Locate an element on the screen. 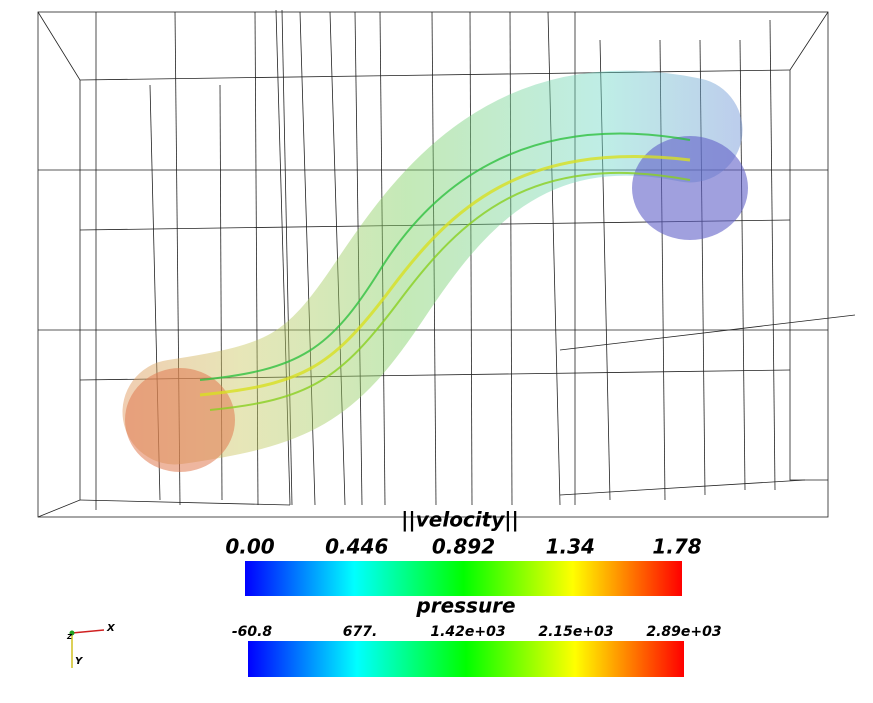 The image size is (873, 703). colorbar-label: 1.34 is located at coordinates (570, 547).